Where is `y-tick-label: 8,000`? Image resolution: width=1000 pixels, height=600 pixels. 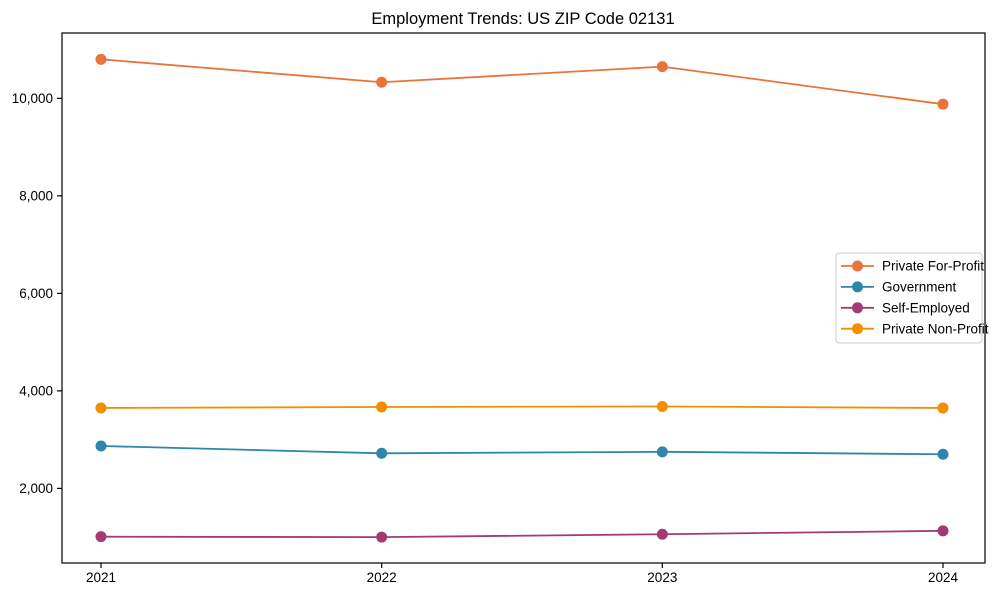
y-tick-label: 8,000 is located at coordinates (36, 195).